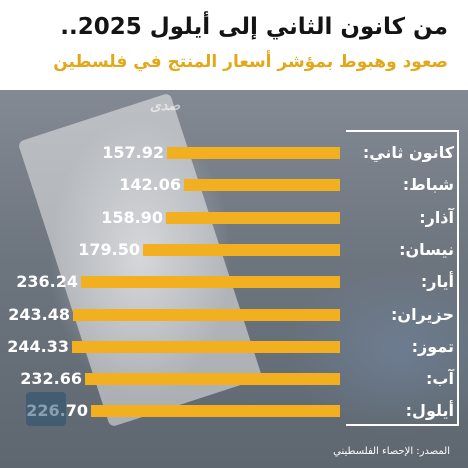 Image resolution: width=468 pixels, height=468 pixels. Describe the element at coordinates (429, 411) in the screenshot. I see `category-label: أيلول:` at that location.